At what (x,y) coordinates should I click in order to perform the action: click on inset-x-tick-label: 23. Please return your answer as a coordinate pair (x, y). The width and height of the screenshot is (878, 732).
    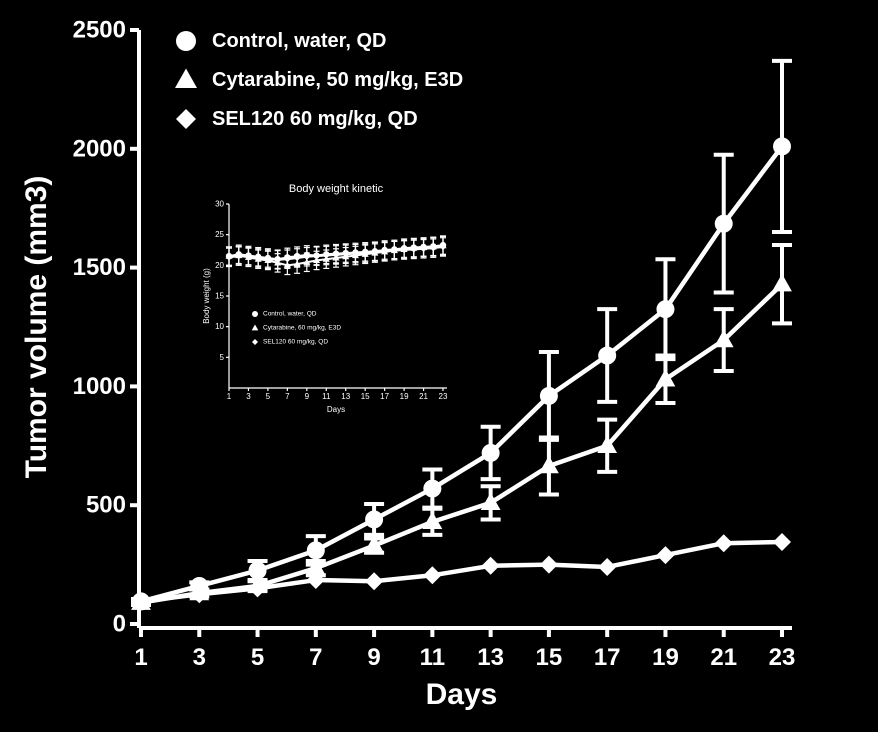
    Looking at the image, I should click on (443, 396).